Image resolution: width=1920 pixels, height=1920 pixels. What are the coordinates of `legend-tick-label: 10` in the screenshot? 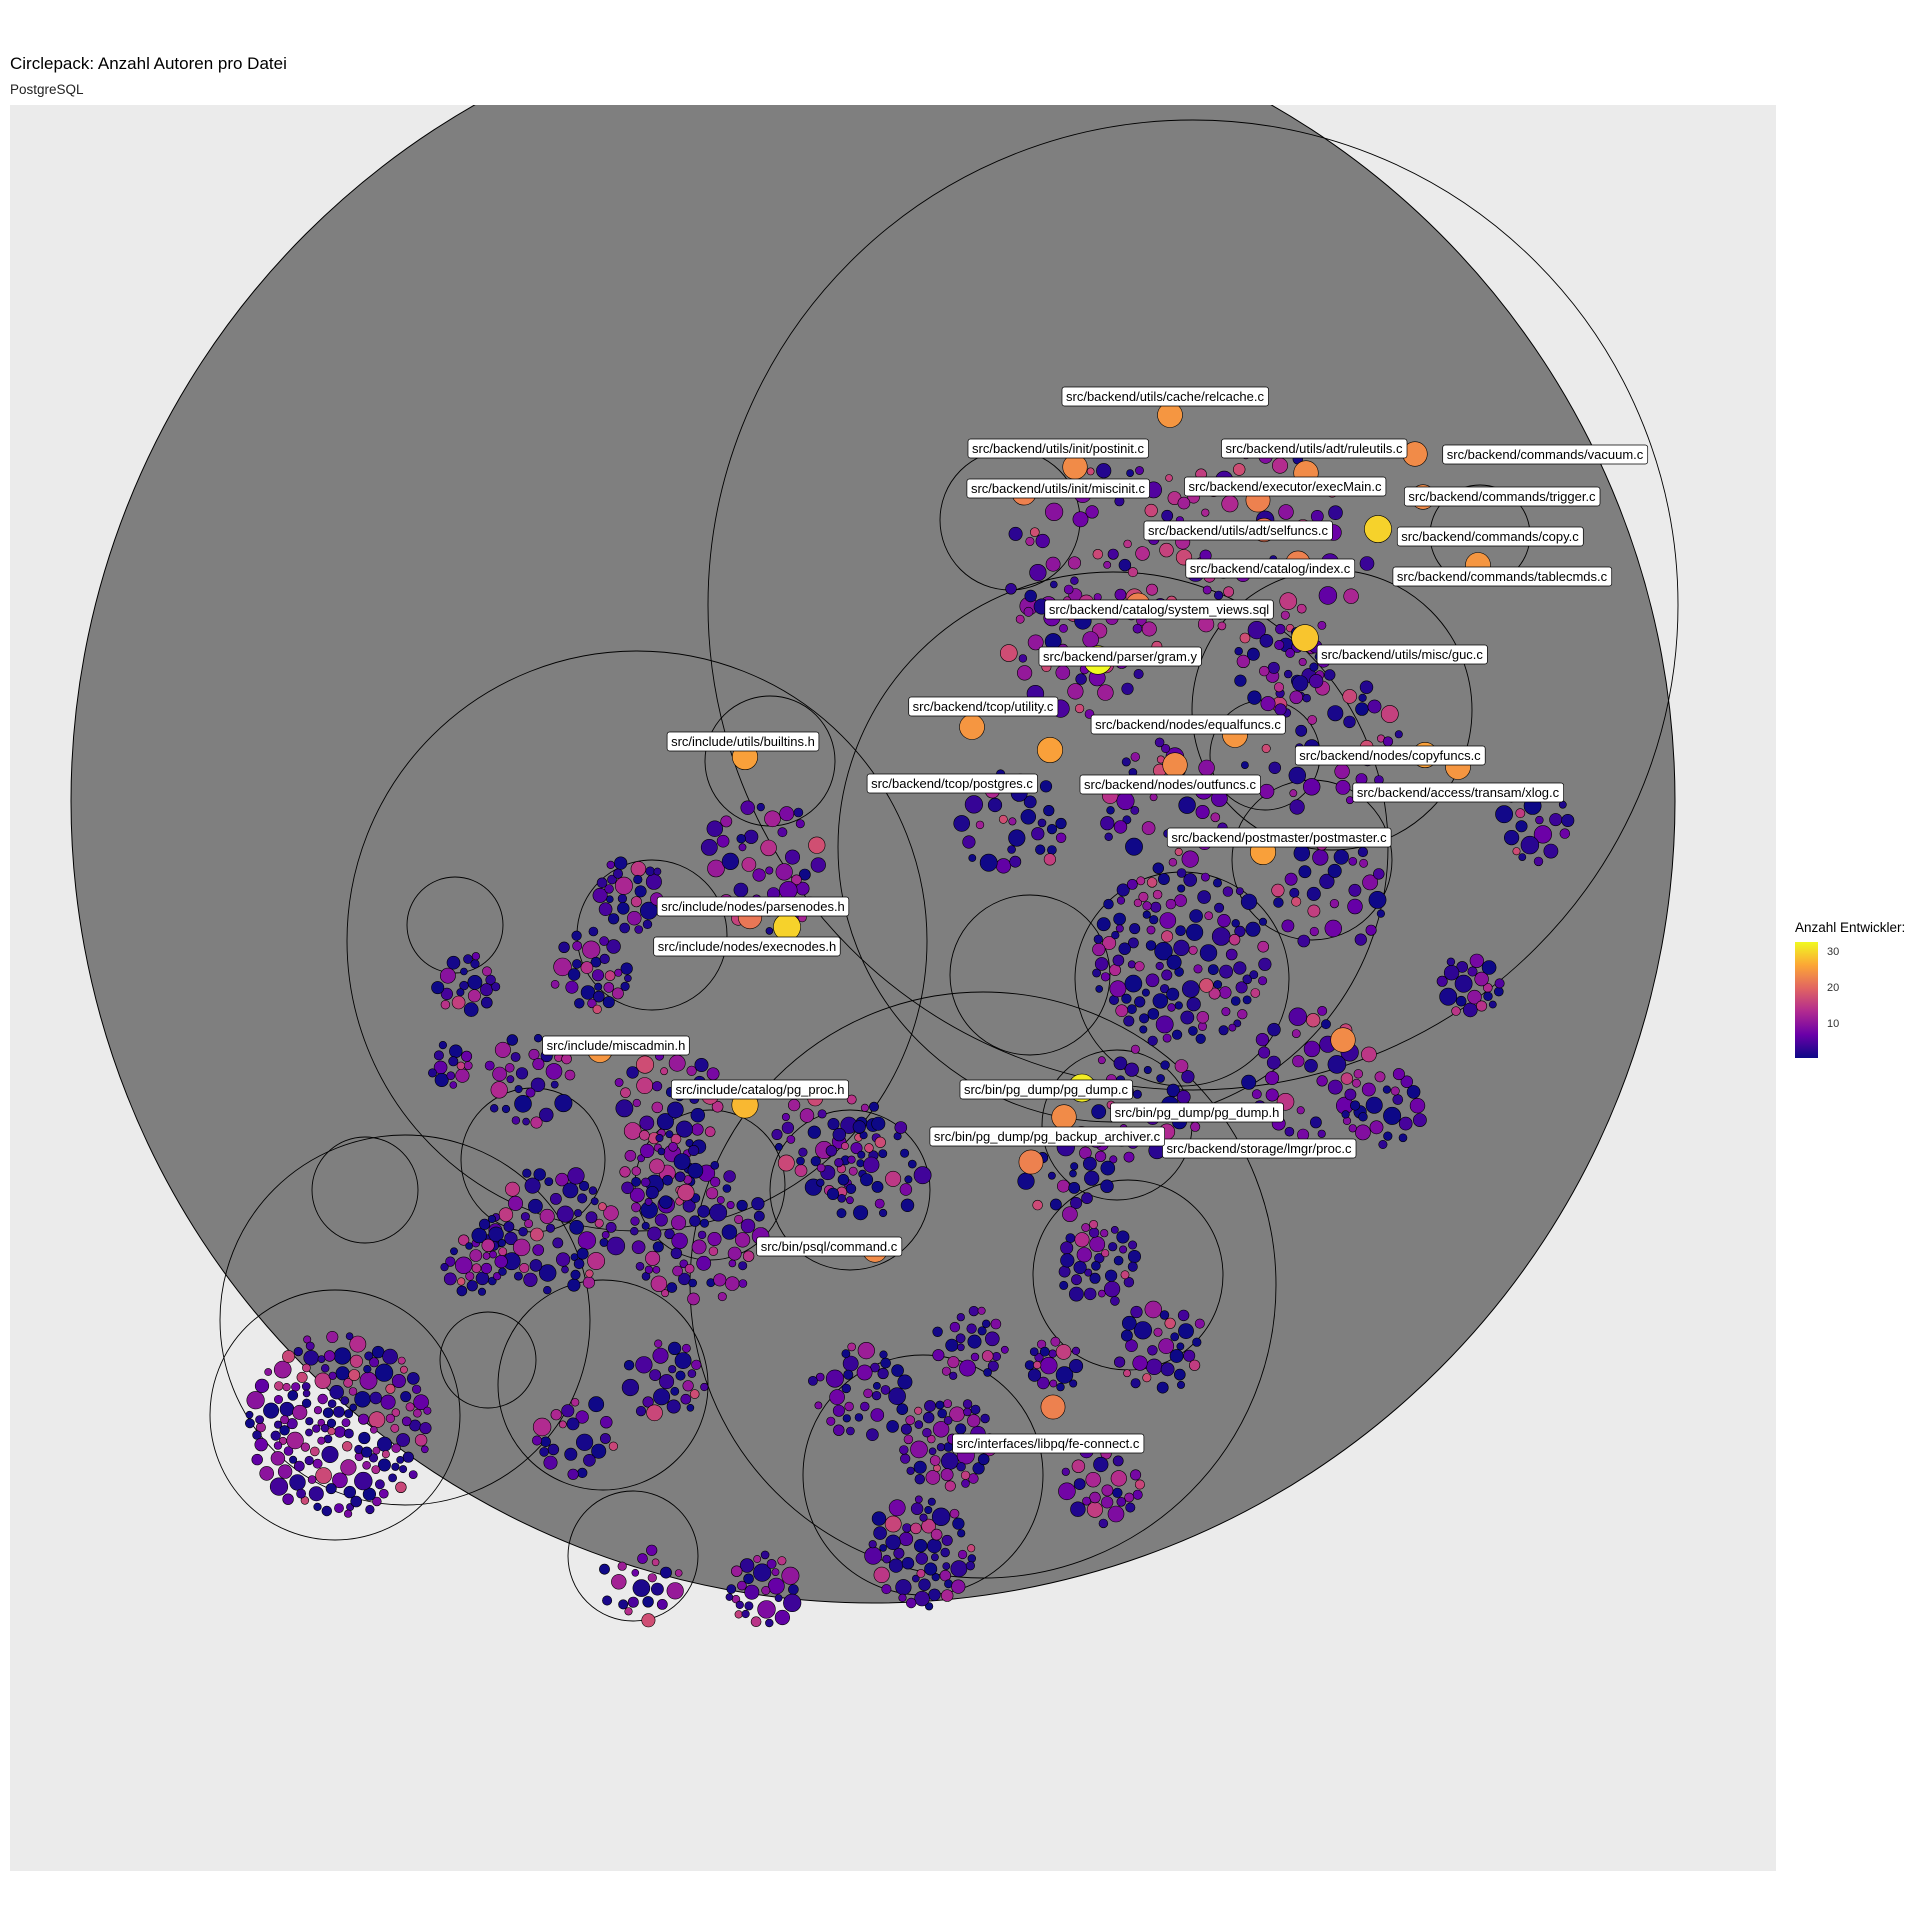 It's located at (1833, 1024).